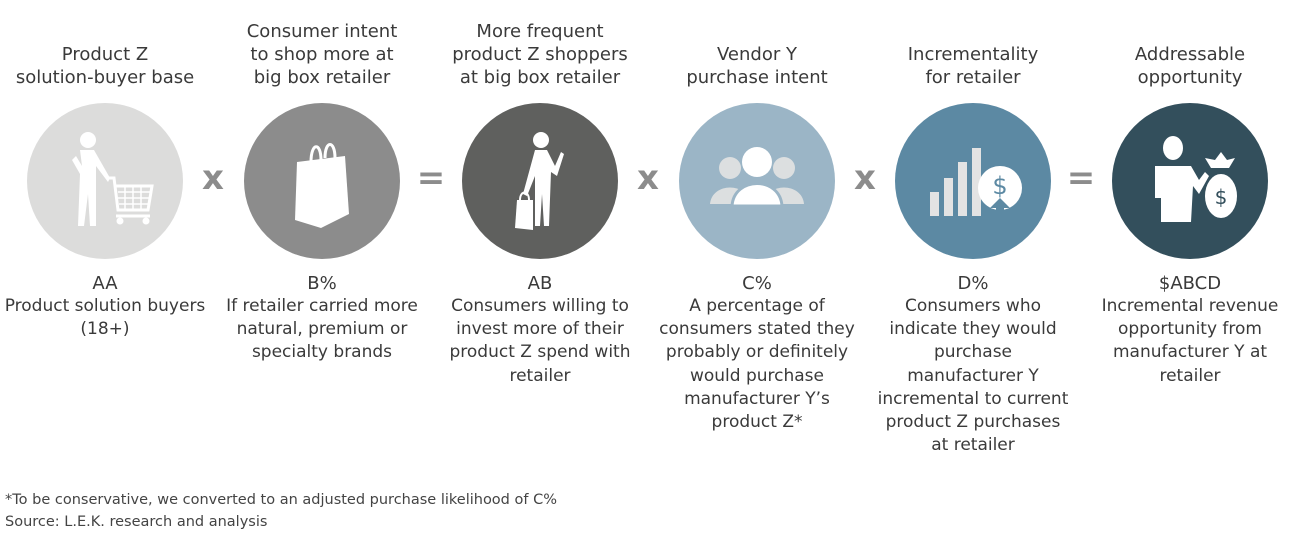 The image size is (1300, 546). I want to click on shopper-with-cart-icon, so click(113, 179).